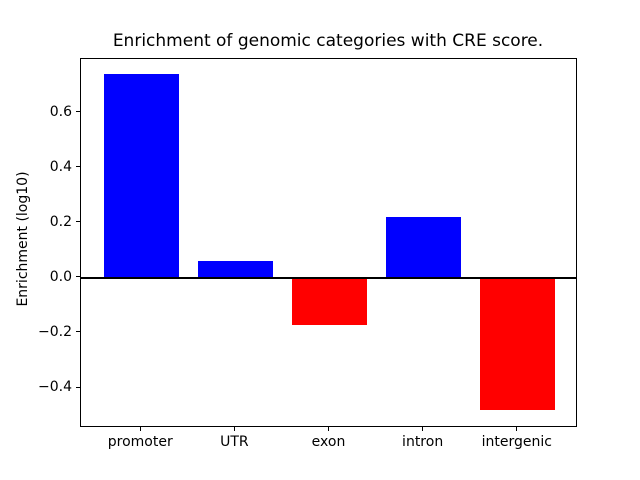  I want to click on y-tick-label: 0.6, so click(60, 111).